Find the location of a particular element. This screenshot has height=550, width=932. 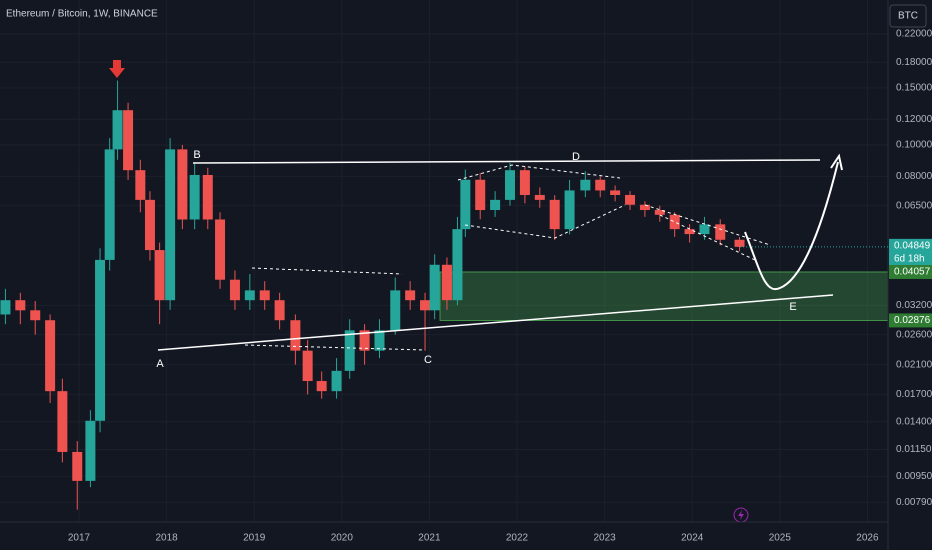

peak-marker is located at coordinates (117, 69).